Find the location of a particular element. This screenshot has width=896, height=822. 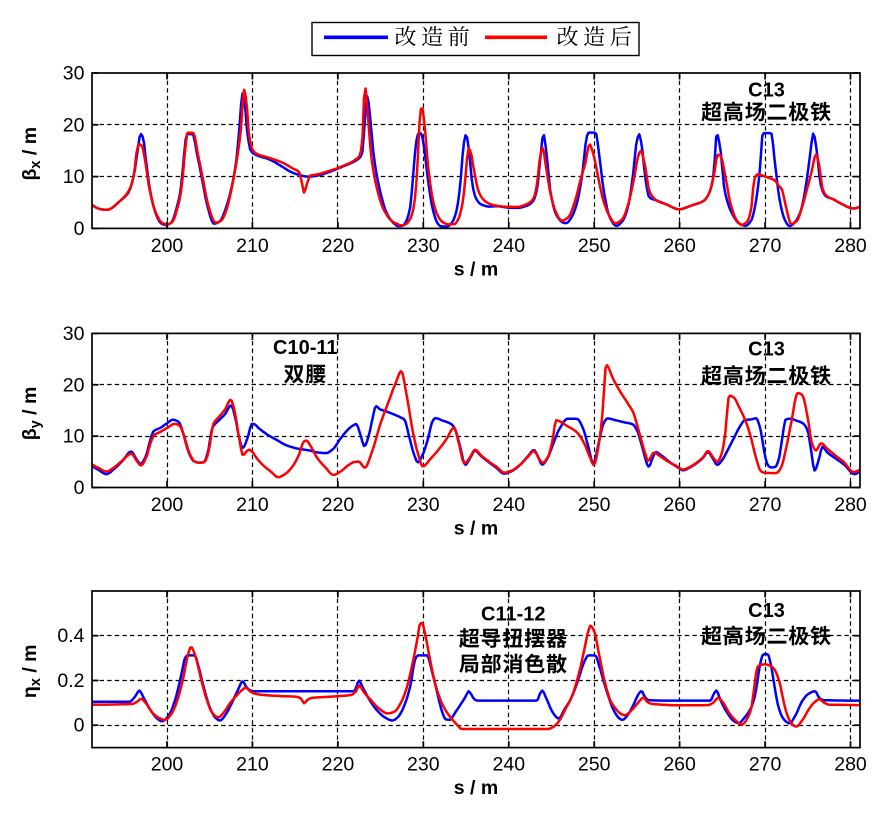

svg-text: C10-11 is located at coordinates (305, 348).